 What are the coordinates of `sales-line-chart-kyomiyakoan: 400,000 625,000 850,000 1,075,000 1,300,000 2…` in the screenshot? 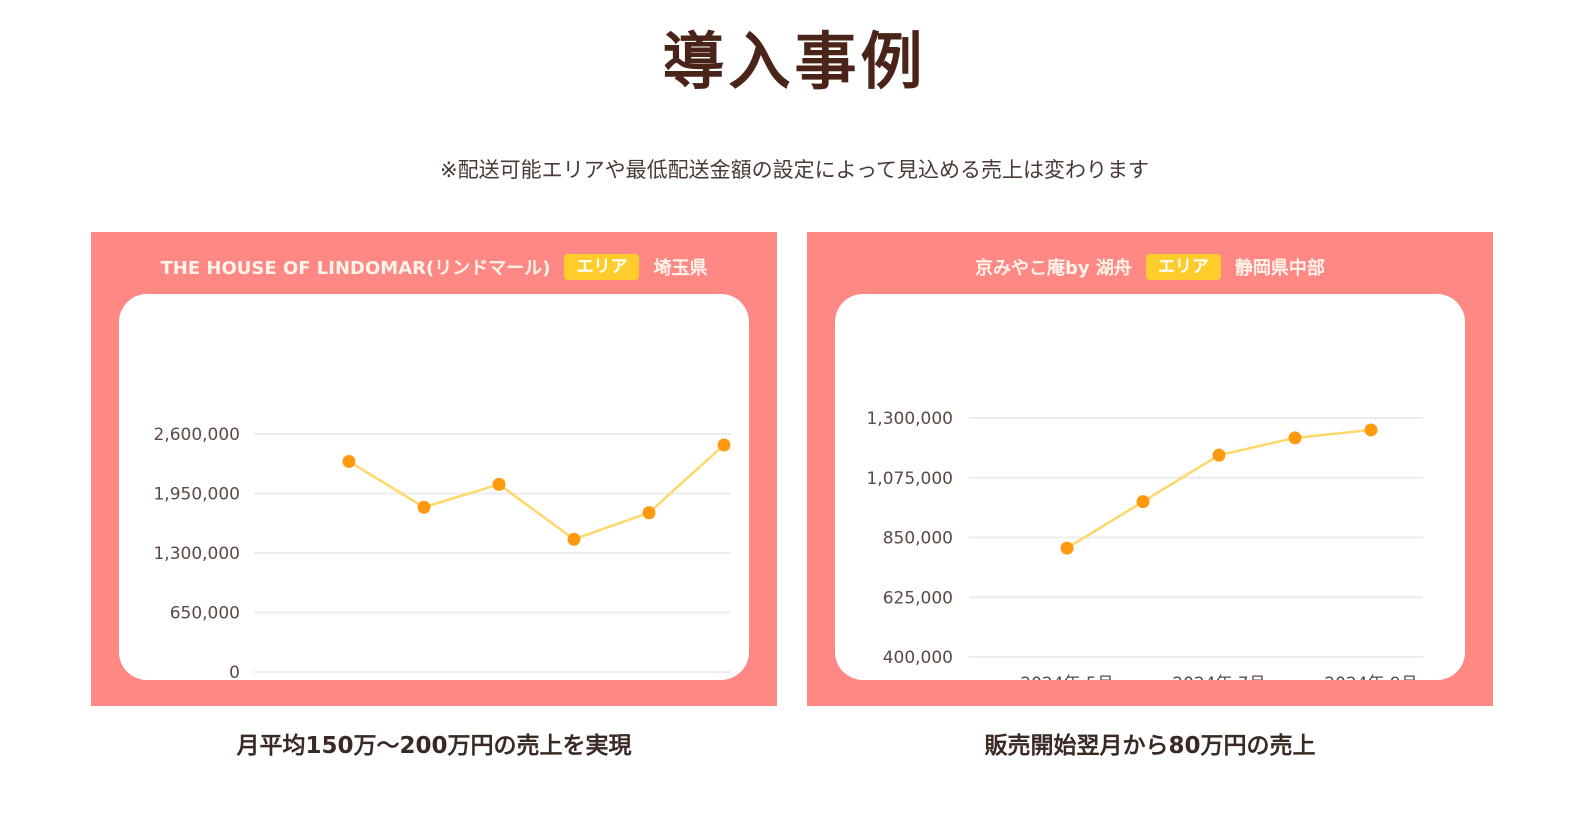 It's located at (1144, 544).